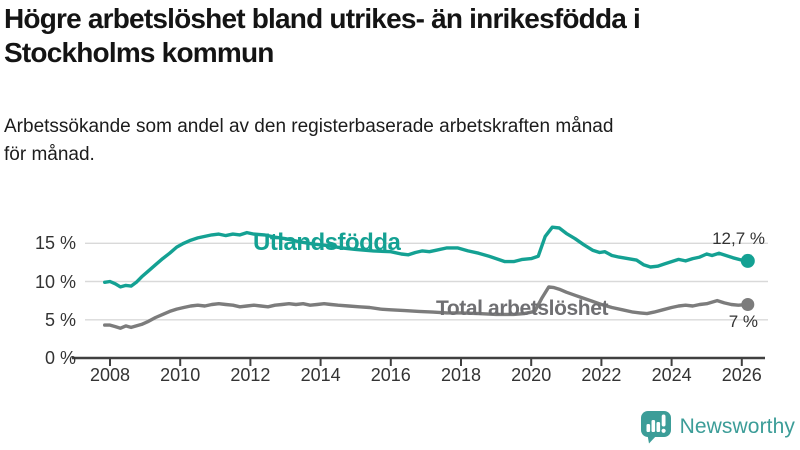  What do you see at coordinates (655, 427) in the screenshot?
I see `newsworthy-logo-icon` at bounding box center [655, 427].